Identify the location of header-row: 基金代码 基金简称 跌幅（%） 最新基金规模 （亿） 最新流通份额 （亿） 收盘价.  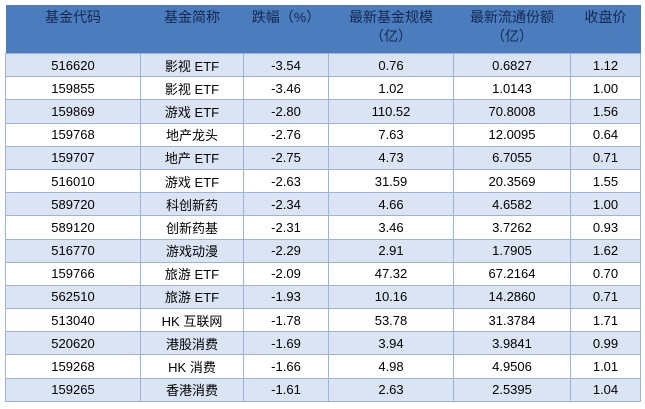
(323, 29).